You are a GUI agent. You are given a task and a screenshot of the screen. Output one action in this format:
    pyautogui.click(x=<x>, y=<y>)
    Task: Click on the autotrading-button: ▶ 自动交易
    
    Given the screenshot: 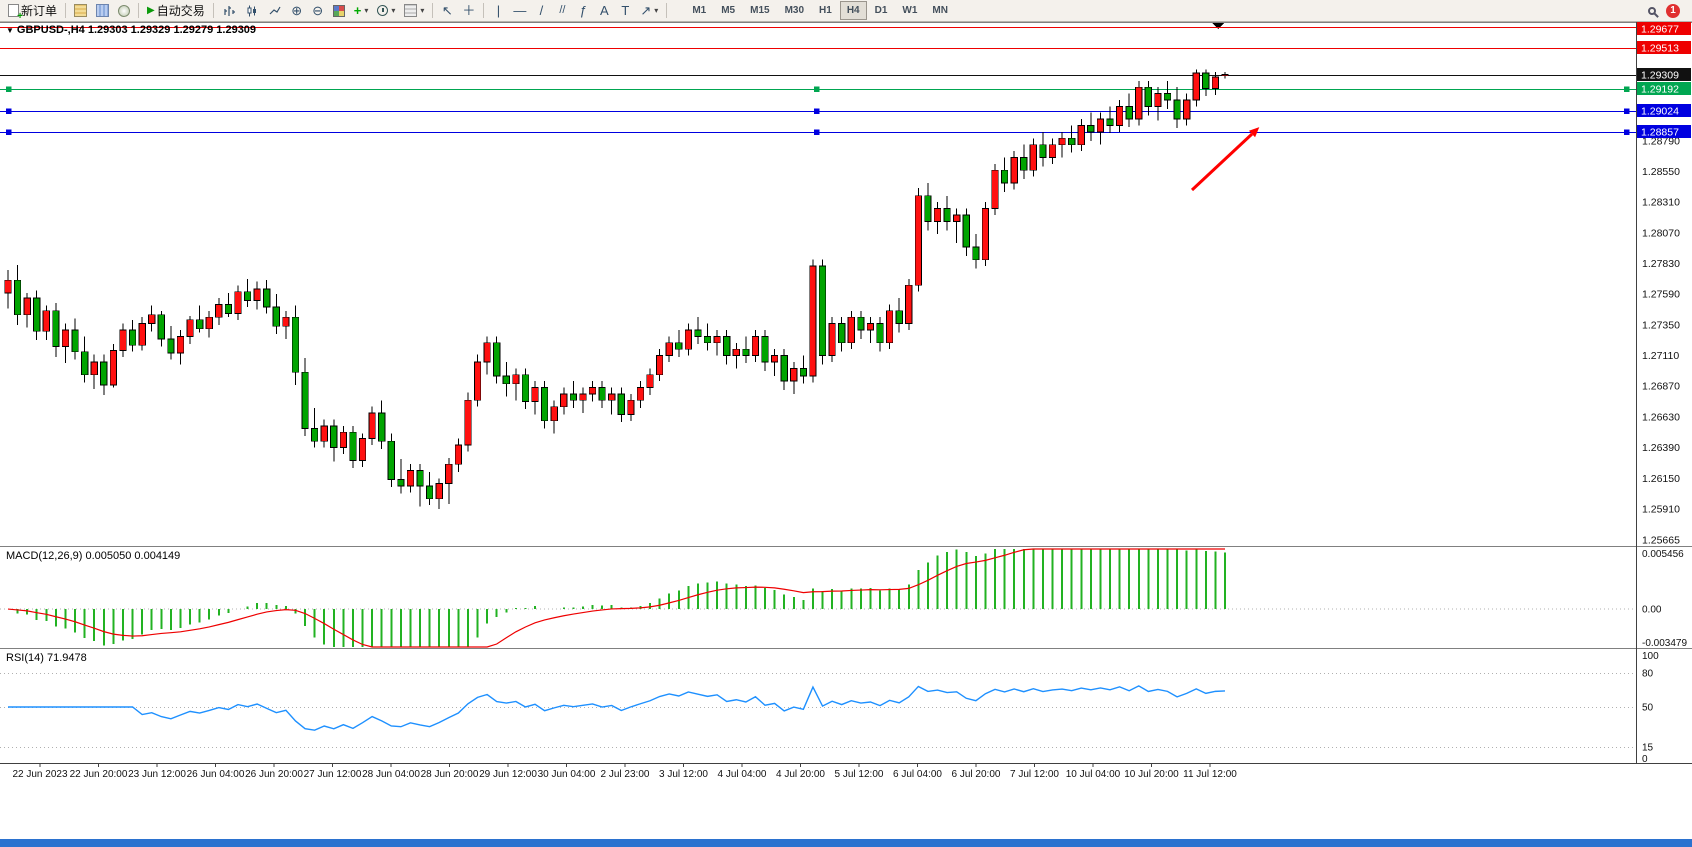 What is the action you would take?
    pyautogui.click(x=176, y=11)
    